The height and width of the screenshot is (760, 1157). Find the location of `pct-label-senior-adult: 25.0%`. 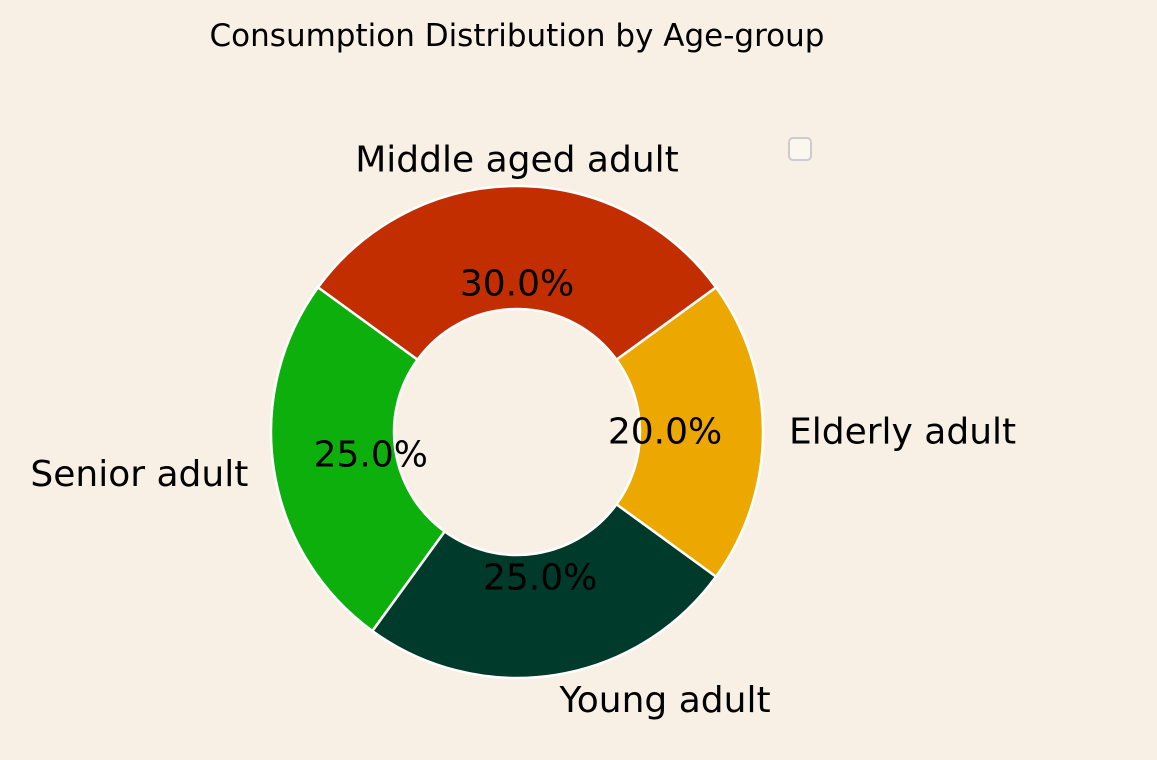

pct-label-senior-adult: 25.0% is located at coordinates (371, 455).